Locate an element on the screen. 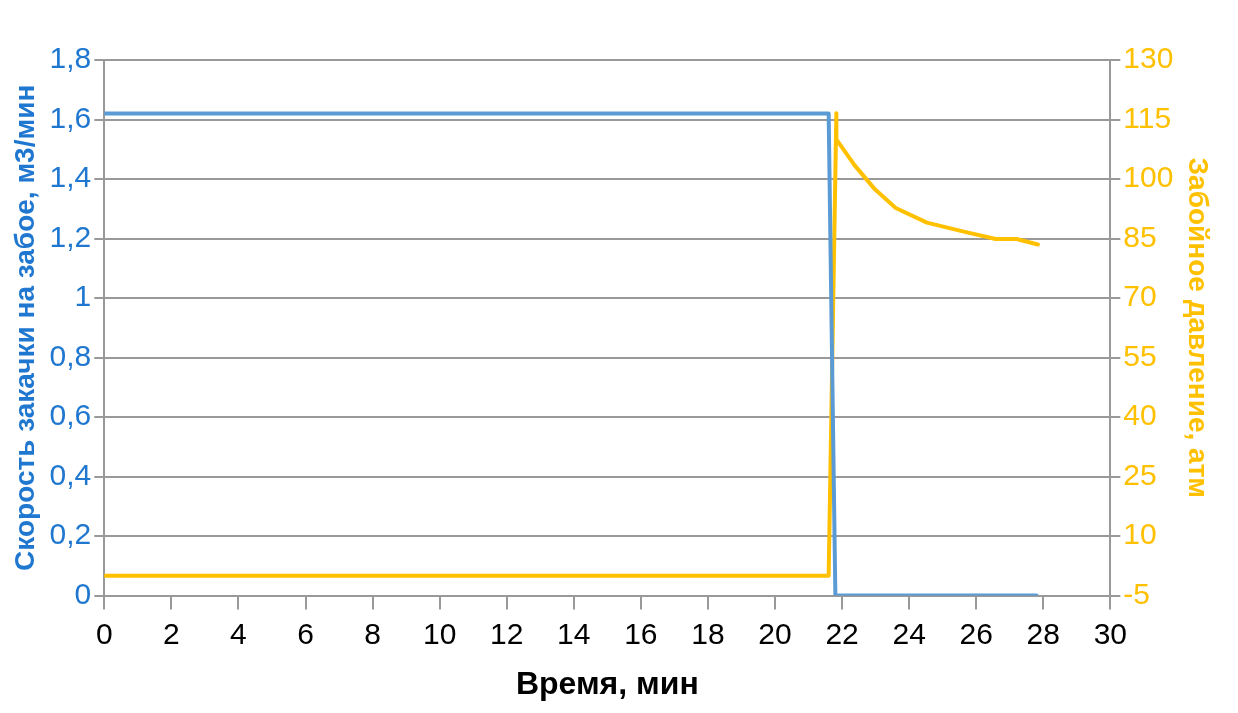 Image resolution: width=1238 pixels, height=713 pixels. x-axis-title: Время, мин is located at coordinates (607, 682).